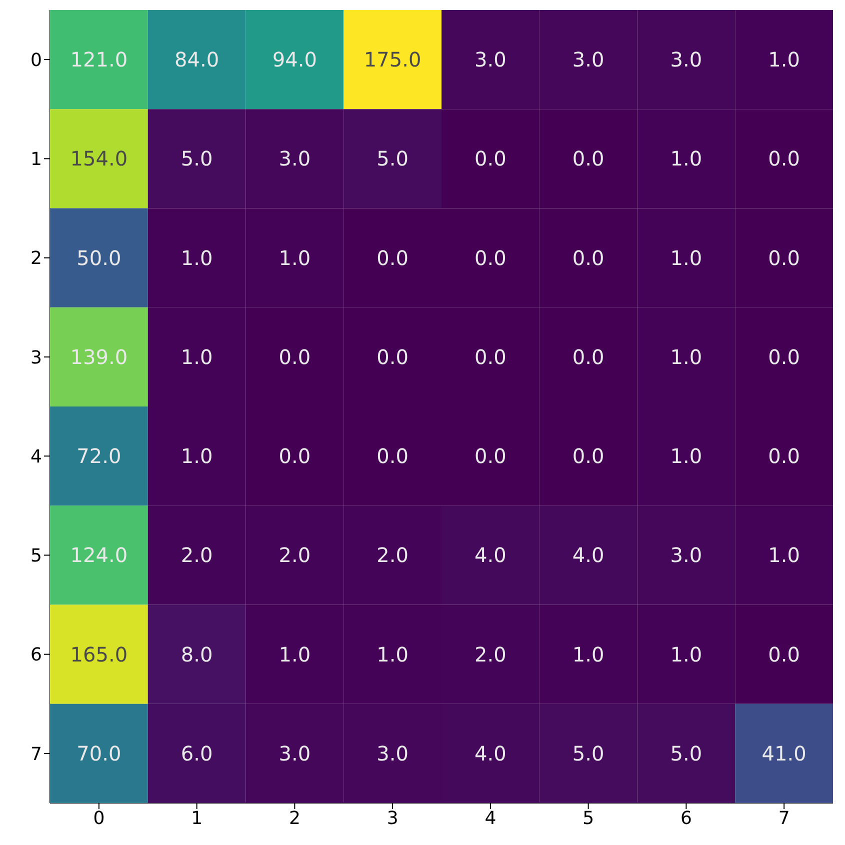 This screenshot has width=845, height=845. Describe the element at coordinates (294, 818) in the screenshot. I see `x-tick-label: 2` at that location.